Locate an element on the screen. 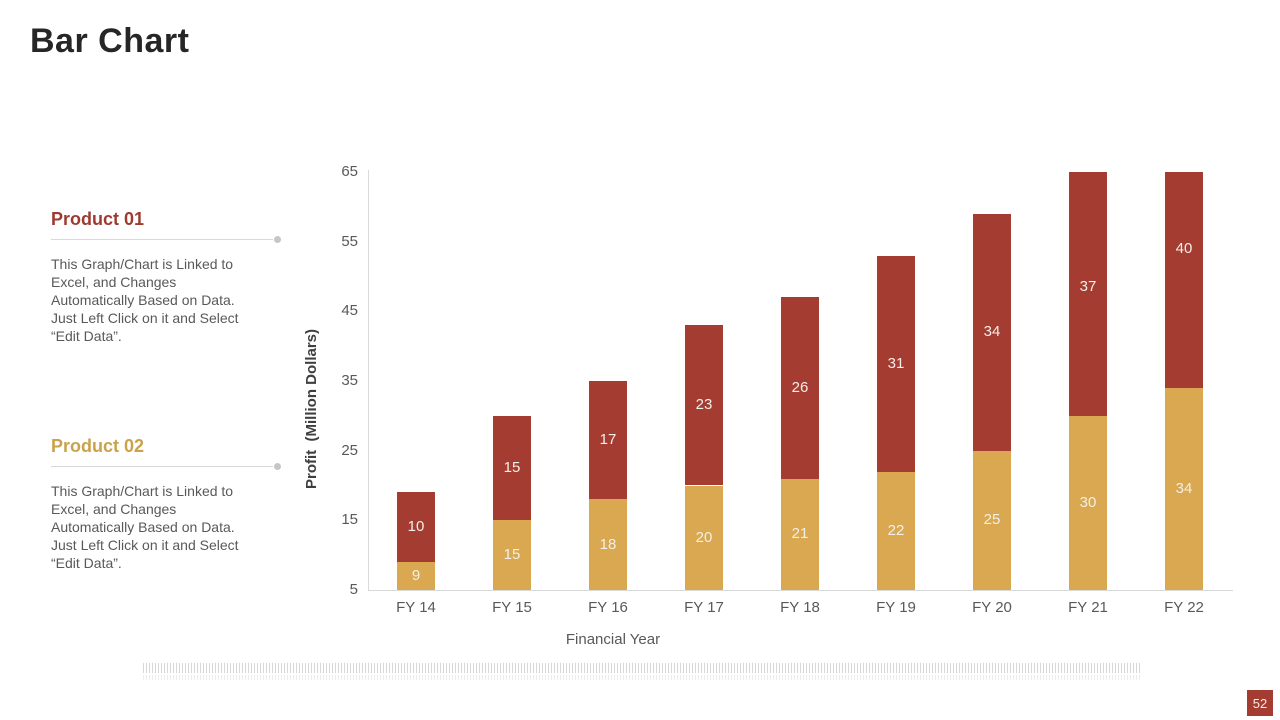 The image size is (1280, 720). x-axis-title: Financial Year is located at coordinates (613, 639).